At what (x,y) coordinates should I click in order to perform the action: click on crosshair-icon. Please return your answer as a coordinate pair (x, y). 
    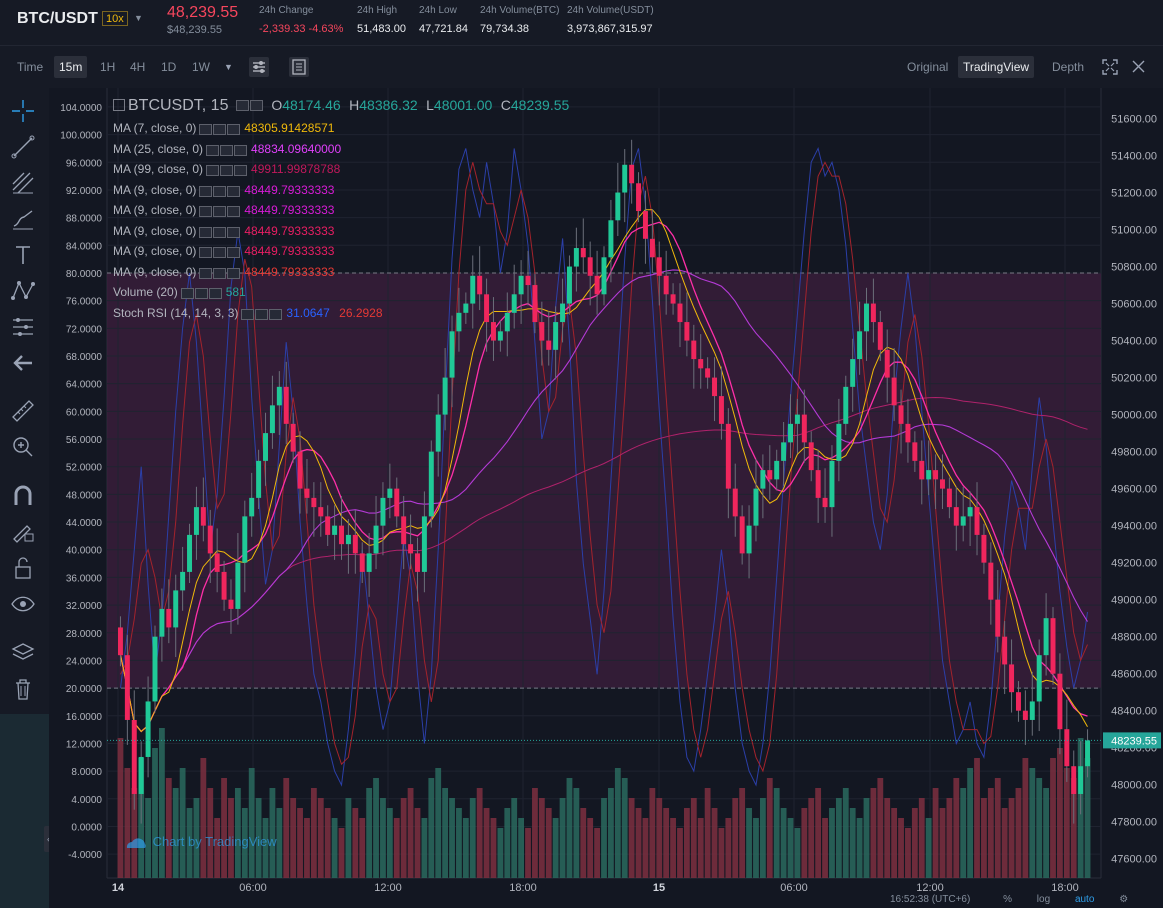
    Looking at the image, I should click on (23, 111).